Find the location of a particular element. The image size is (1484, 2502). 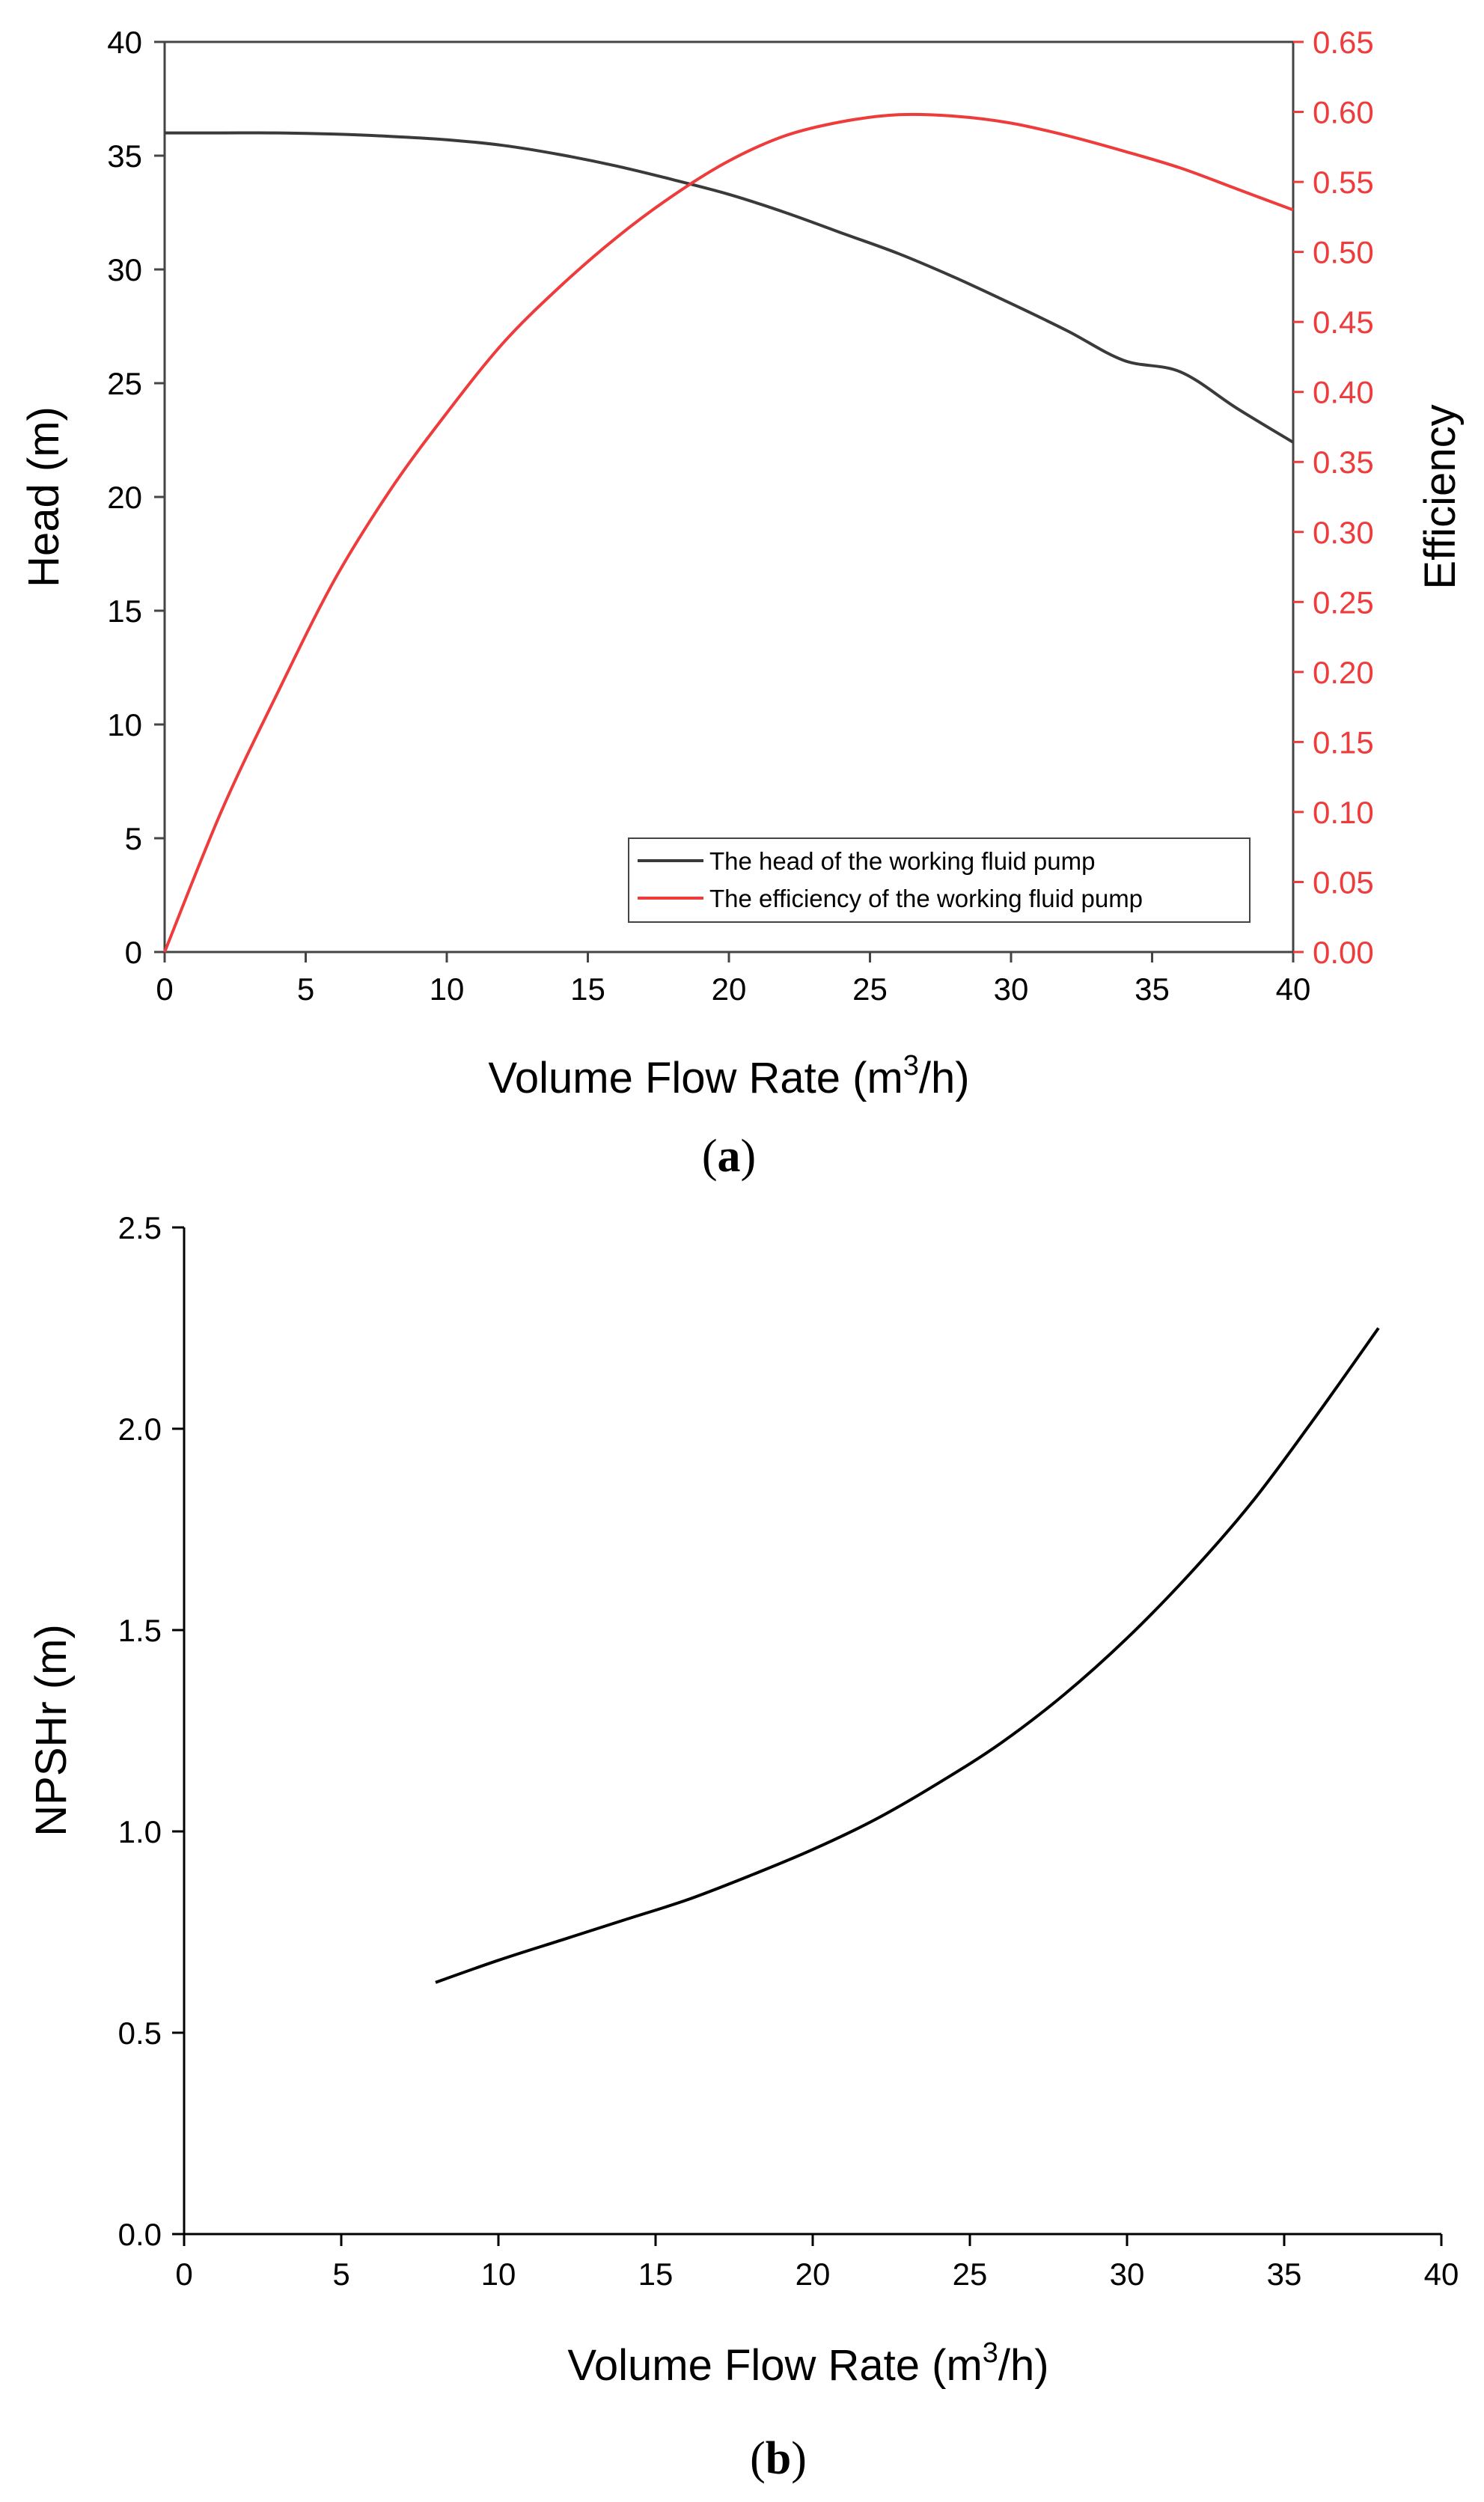

y-tick-label: 0.5 is located at coordinates (140, 2034).